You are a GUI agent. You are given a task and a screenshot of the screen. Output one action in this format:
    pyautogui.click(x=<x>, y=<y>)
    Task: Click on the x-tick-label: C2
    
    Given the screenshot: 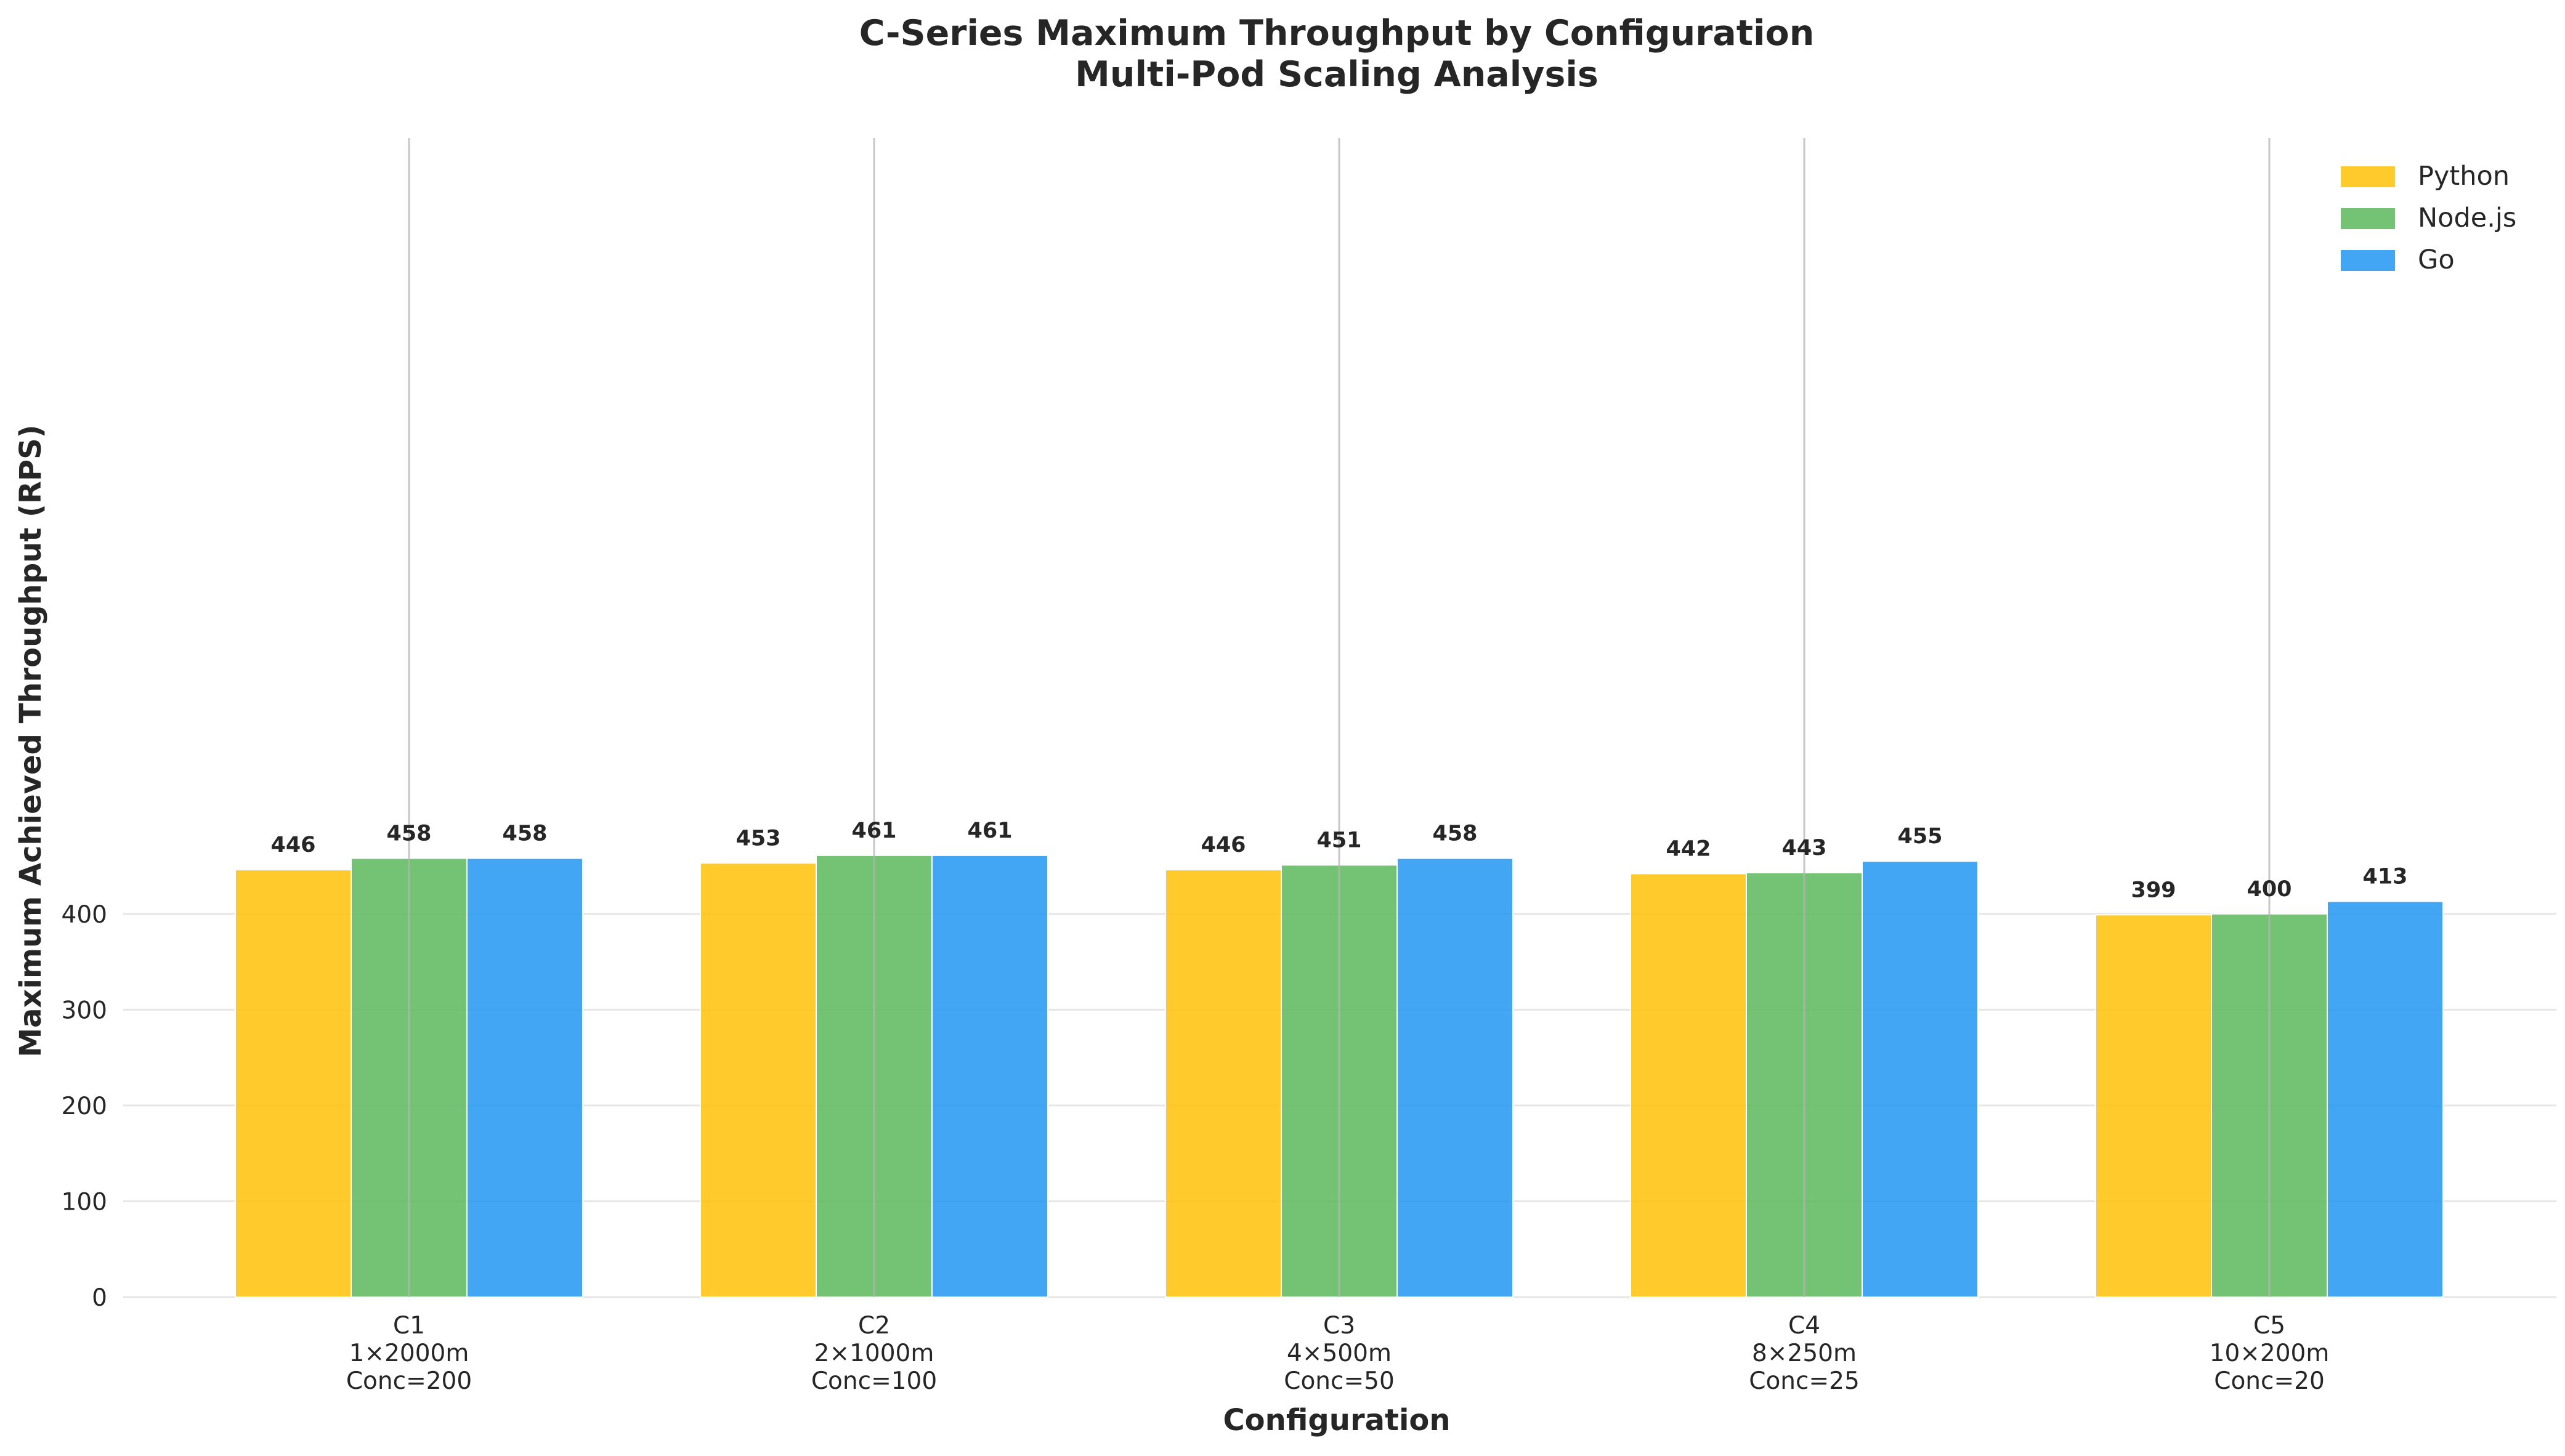 What is the action you would take?
    pyautogui.click(x=874, y=1326)
    